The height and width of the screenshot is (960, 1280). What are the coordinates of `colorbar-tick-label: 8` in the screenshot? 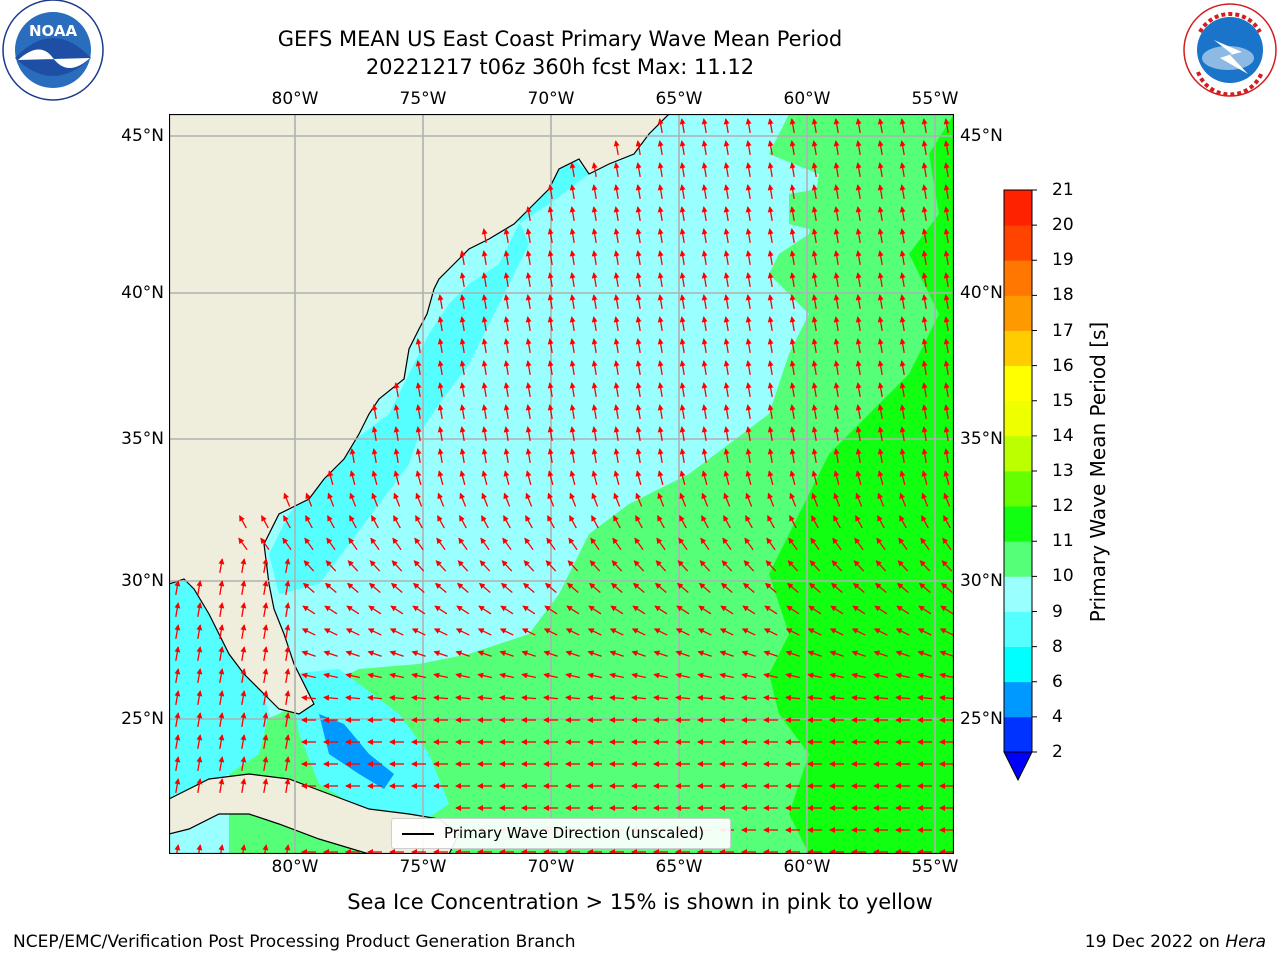 It's located at (1057, 646).